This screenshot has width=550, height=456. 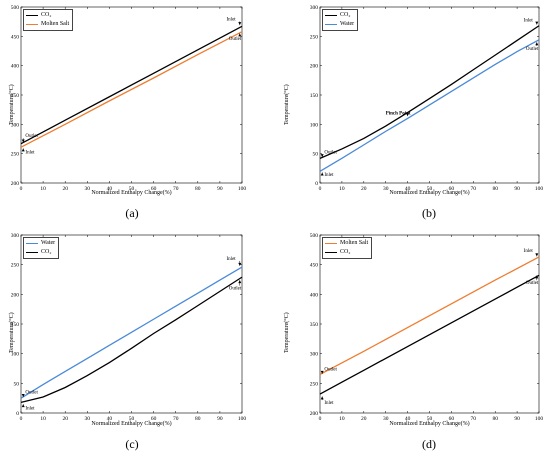 I want to click on panel-label: (c), so click(x=132, y=444).